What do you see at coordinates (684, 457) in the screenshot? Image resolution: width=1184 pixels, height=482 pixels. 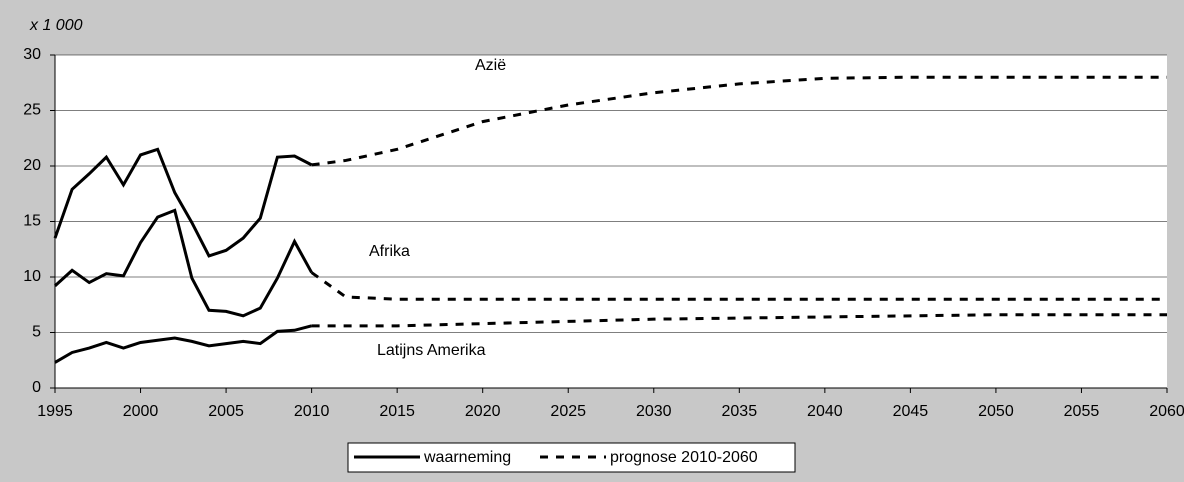 I see `legend-label: prognose 2010-2060` at bounding box center [684, 457].